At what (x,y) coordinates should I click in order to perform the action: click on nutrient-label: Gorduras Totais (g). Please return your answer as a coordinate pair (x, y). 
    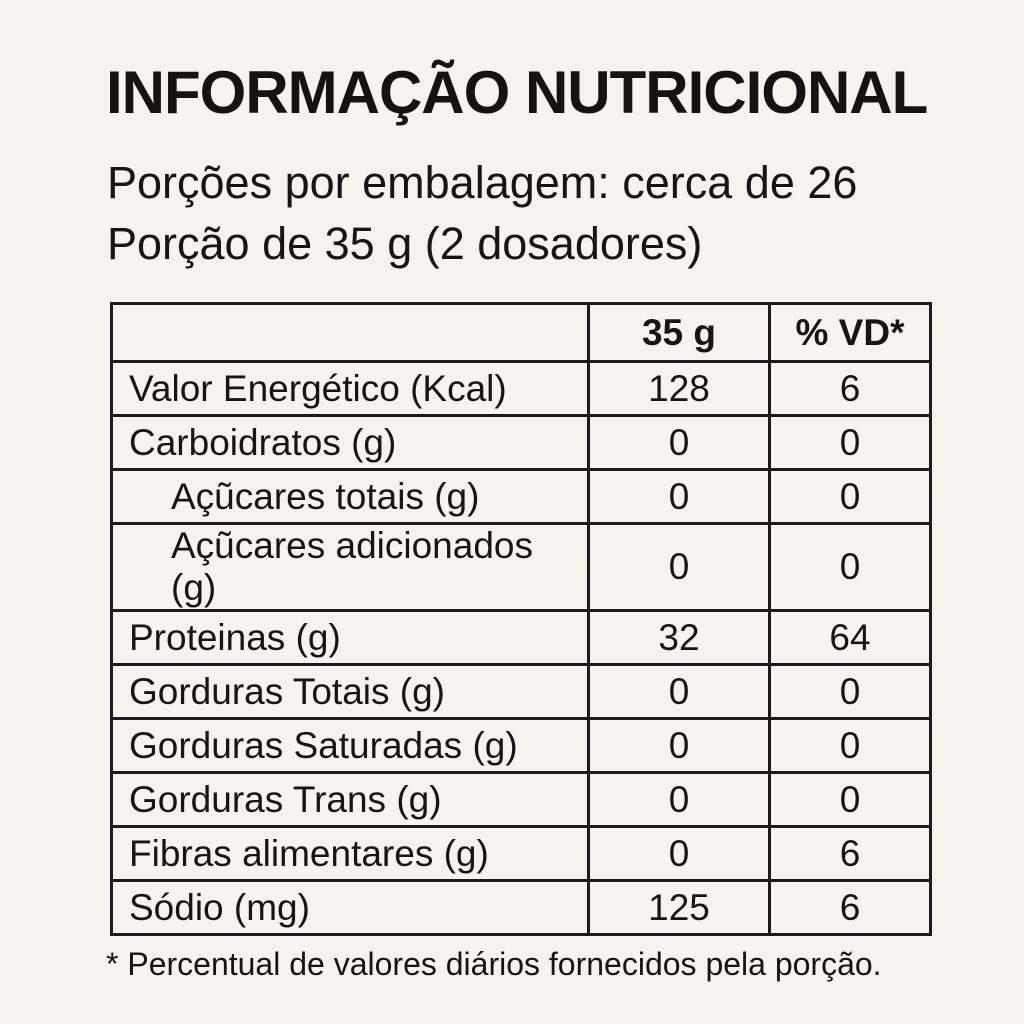
    Looking at the image, I should click on (350, 691).